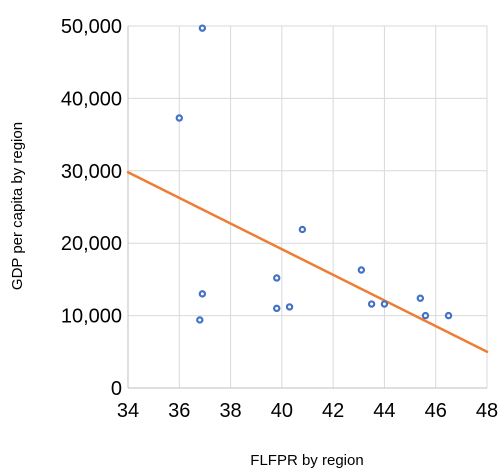  Describe the element at coordinates (384, 411) in the screenshot. I see `x-tick-label: 44` at that location.